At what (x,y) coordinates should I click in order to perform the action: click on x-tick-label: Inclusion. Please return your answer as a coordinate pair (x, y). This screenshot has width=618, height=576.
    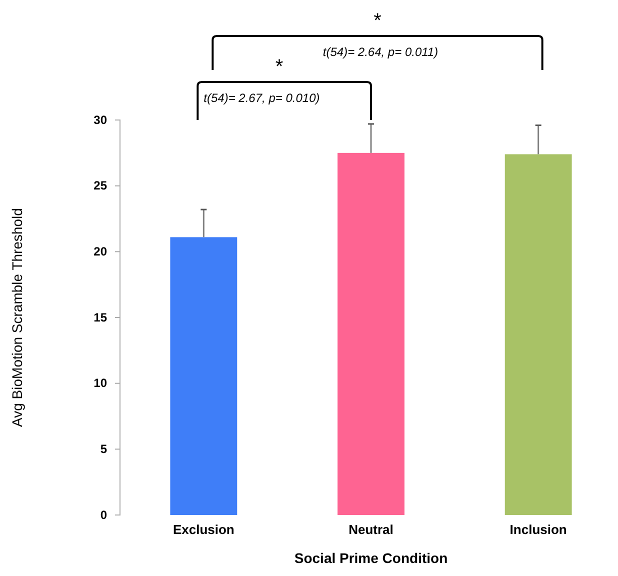
    Looking at the image, I should click on (538, 530).